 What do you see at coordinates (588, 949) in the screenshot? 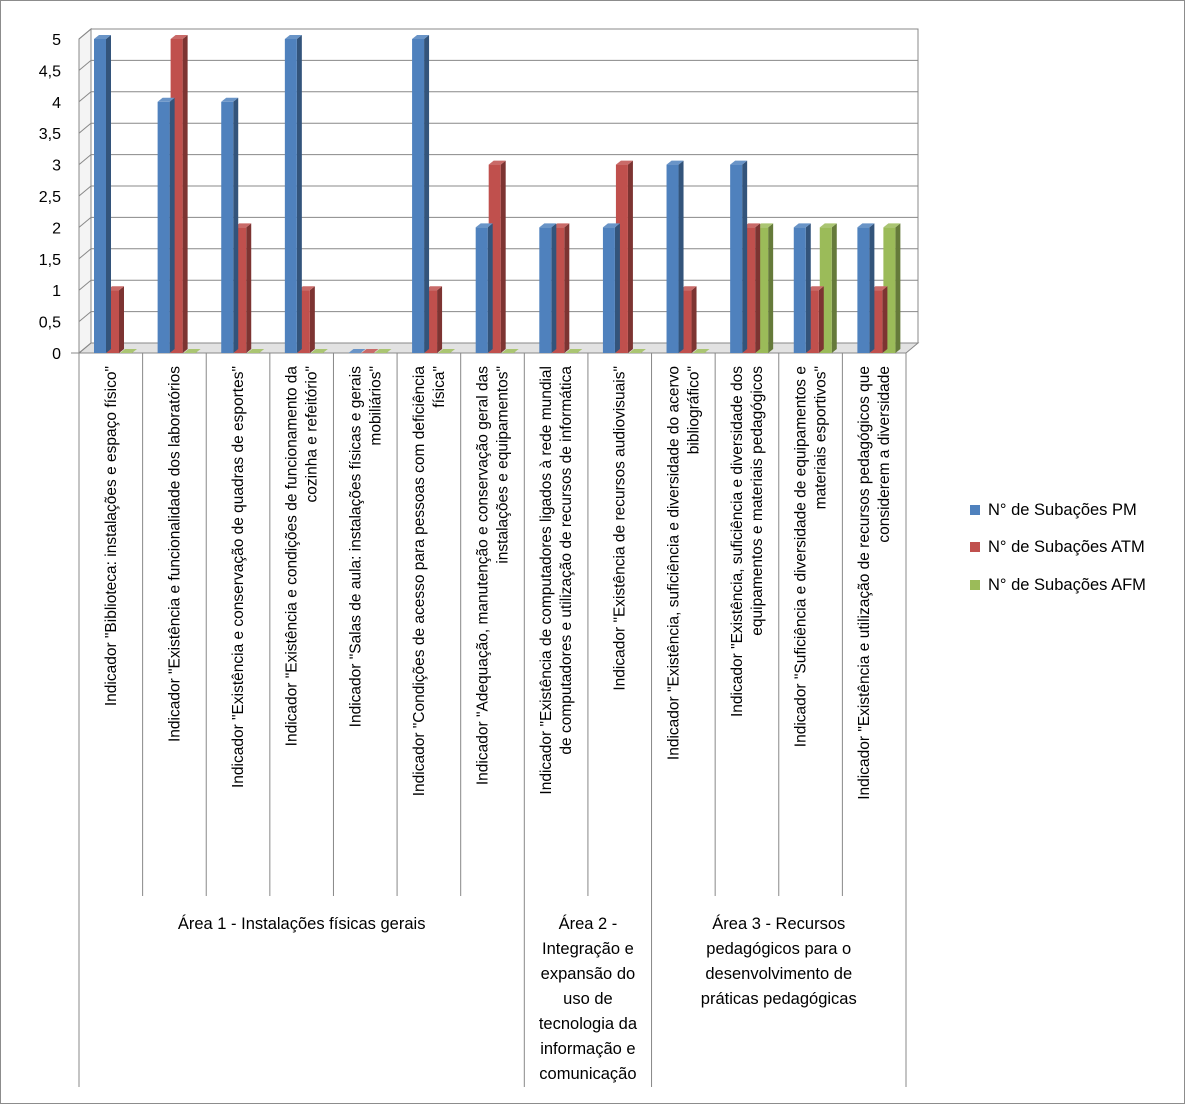
I see `area-label-line: Integração e` at bounding box center [588, 949].